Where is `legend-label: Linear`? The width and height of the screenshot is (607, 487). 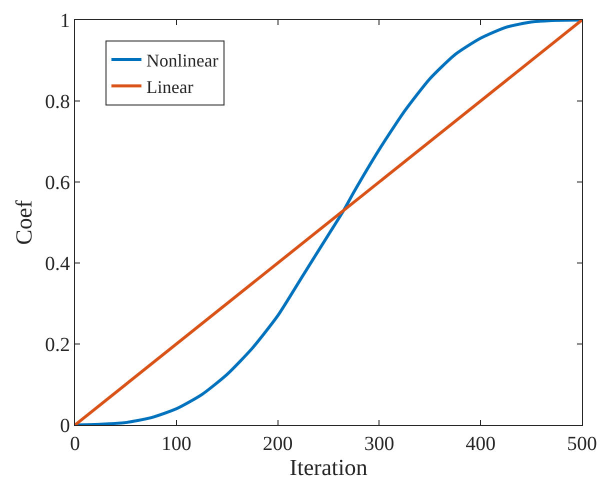 legend-label: Linear is located at coordinates (170, 86).